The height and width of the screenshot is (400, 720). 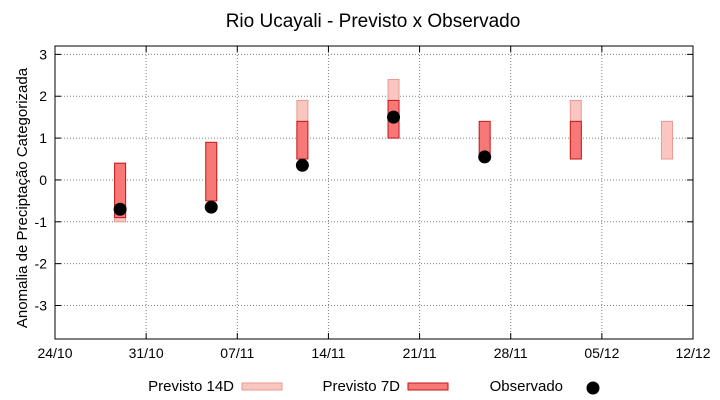 What do you see at coordinates (41, 306) in the screenshot?
I see `y-tick-label: -3` at bounding box center [41, 306].